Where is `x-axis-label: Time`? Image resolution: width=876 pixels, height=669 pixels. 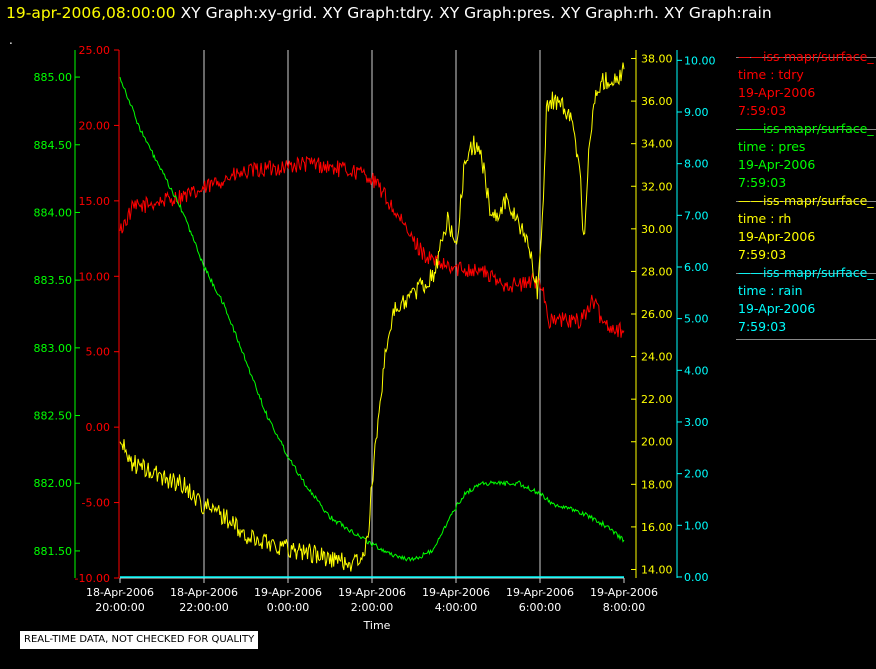 x-axis-label: Time is located at coordinates (377, 625).